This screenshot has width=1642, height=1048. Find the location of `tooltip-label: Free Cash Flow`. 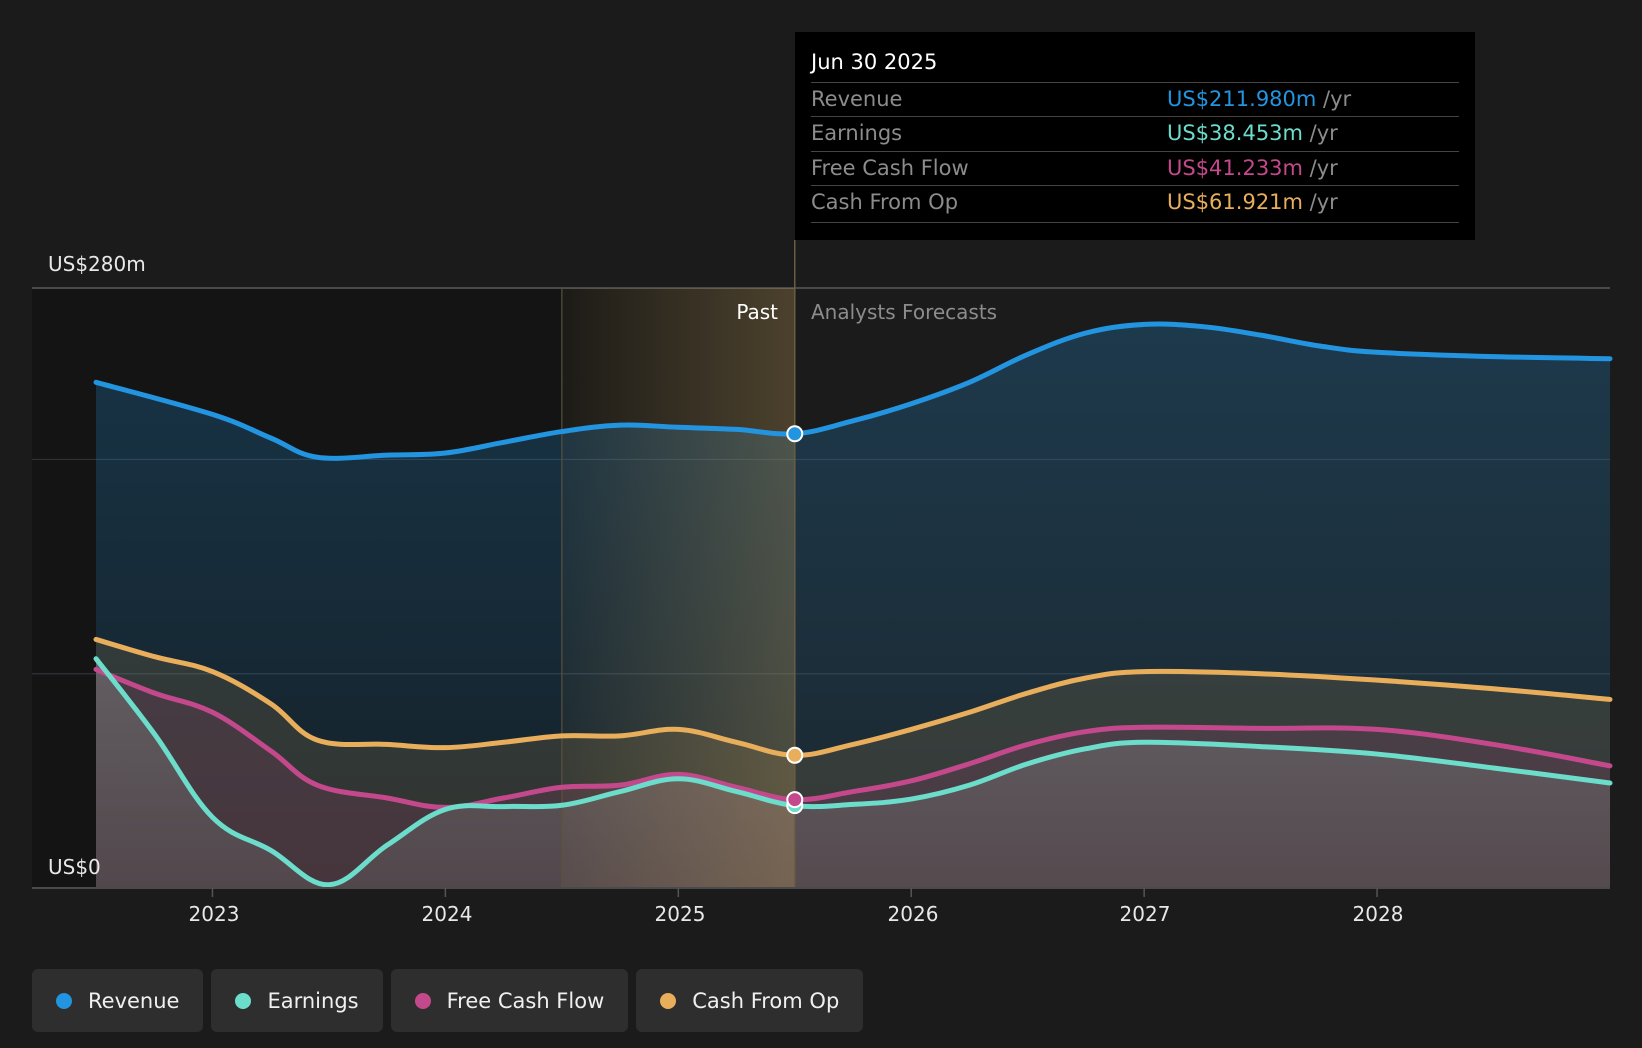

tooltip-label: Free Cash Flow is located at coordinates (890, 168).